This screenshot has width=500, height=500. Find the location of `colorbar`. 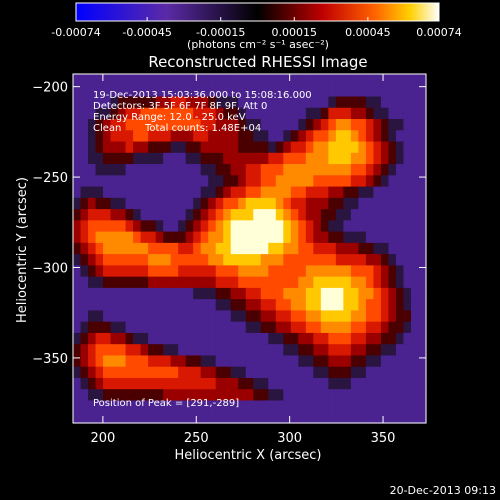

colorbar is located at coordinates (257, 12).